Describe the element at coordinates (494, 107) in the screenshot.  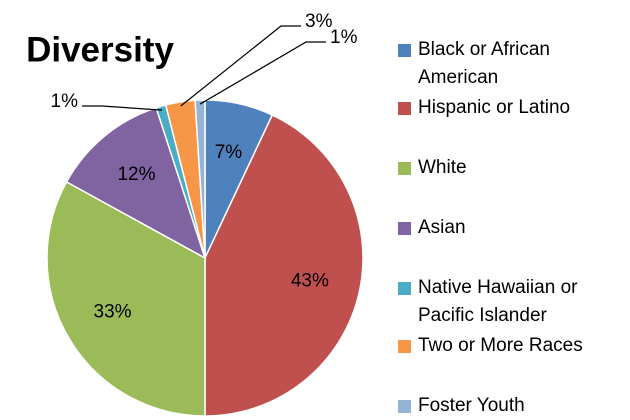
I see `legend-label: Hispanic or Latino` at that location.